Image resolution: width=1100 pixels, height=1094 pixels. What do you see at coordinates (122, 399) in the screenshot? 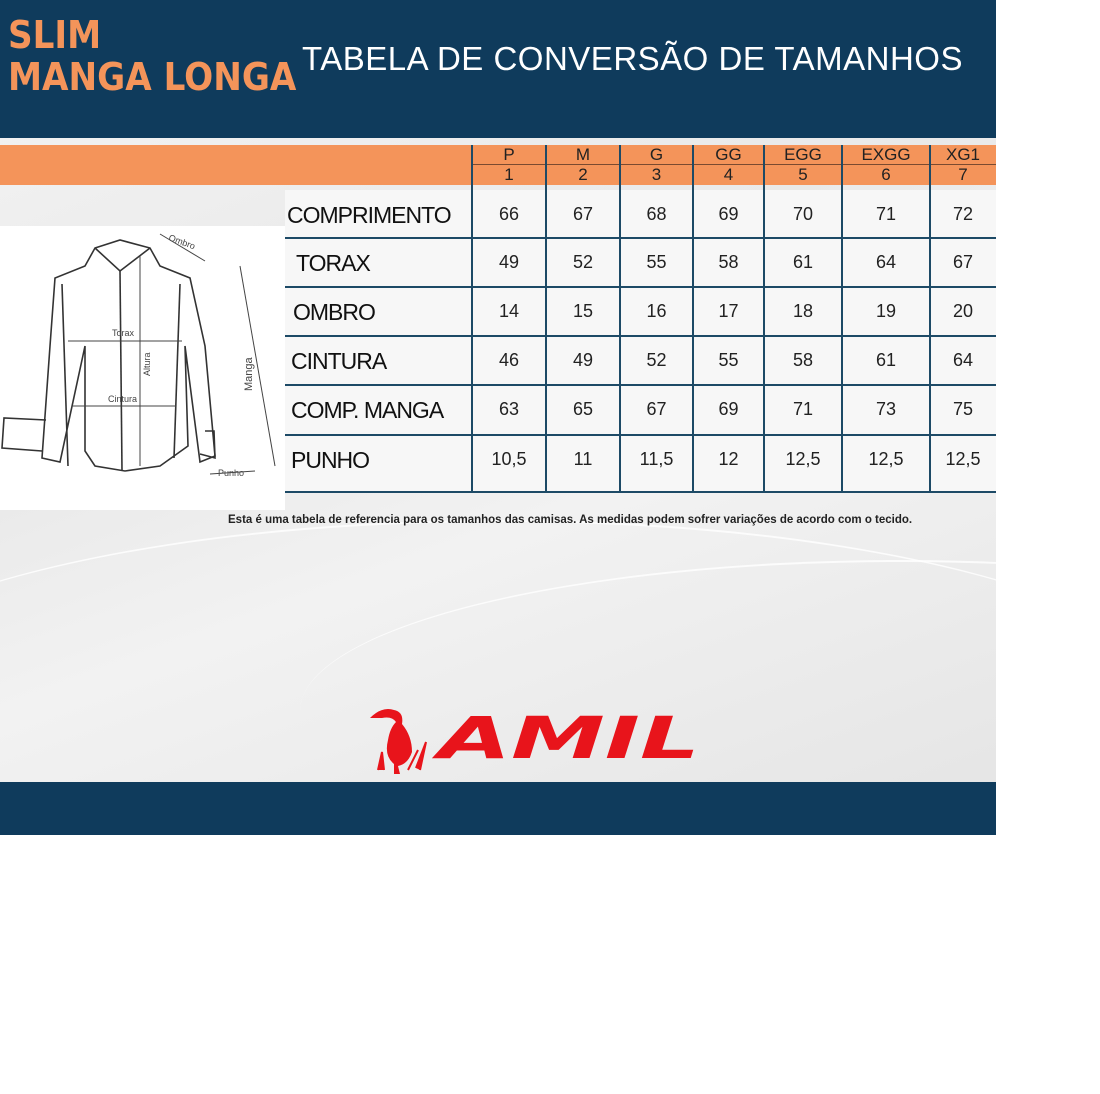
I see `cintura-label: Cintura` at bounding box center [122, 399].